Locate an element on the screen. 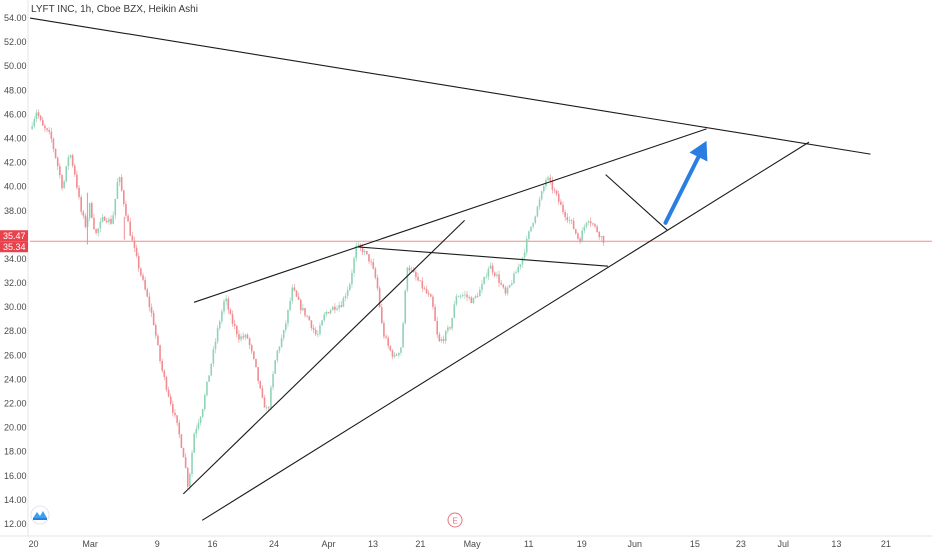 The height and width of the screenshot is (550, 932). earnings-event-marker: E is located at coordinates (455, 520).